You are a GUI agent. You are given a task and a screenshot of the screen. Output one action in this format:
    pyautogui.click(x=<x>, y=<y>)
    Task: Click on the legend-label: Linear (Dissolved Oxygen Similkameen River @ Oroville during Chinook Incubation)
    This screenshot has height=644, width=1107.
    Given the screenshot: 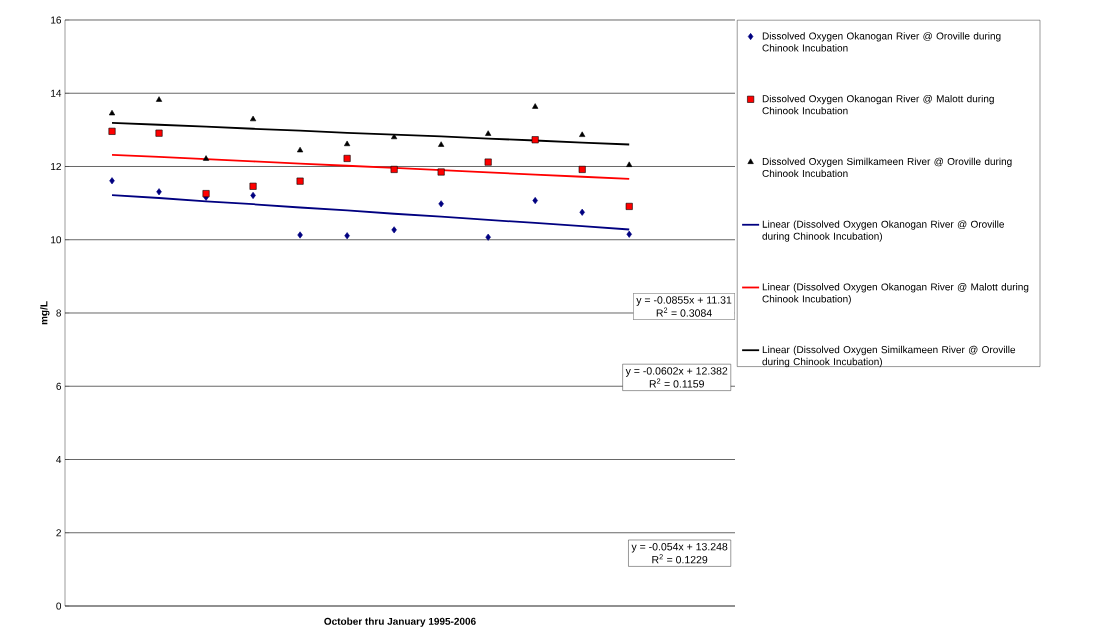 What is the action you would take?
    pyautogui.click(x=889, y=356)
    